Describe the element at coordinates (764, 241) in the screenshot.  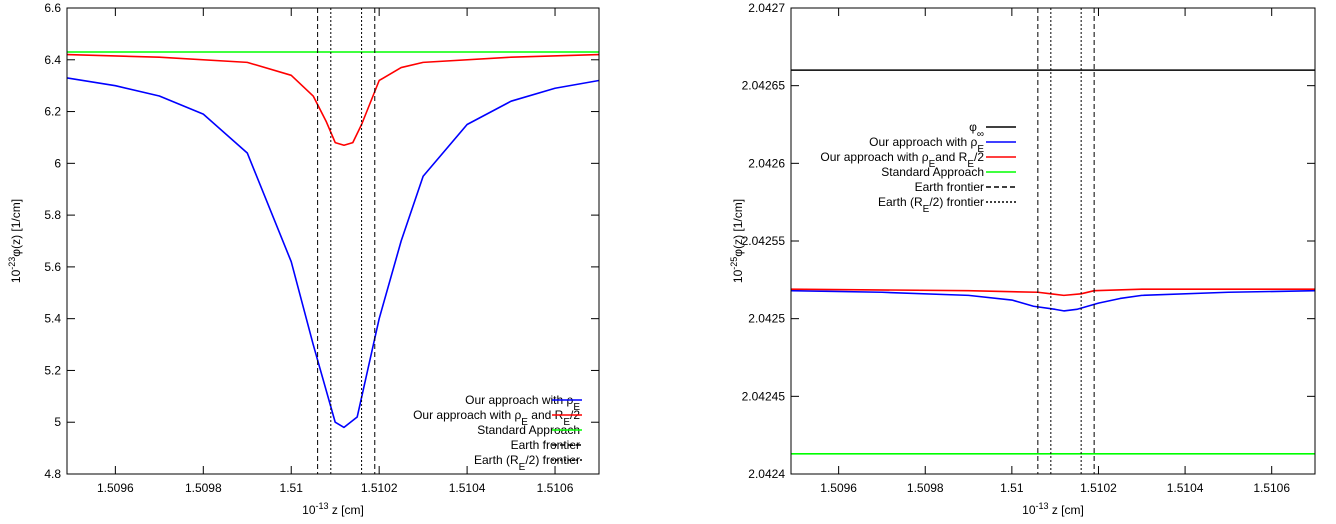
I see `y-tick-label: 2.04255` at that location.